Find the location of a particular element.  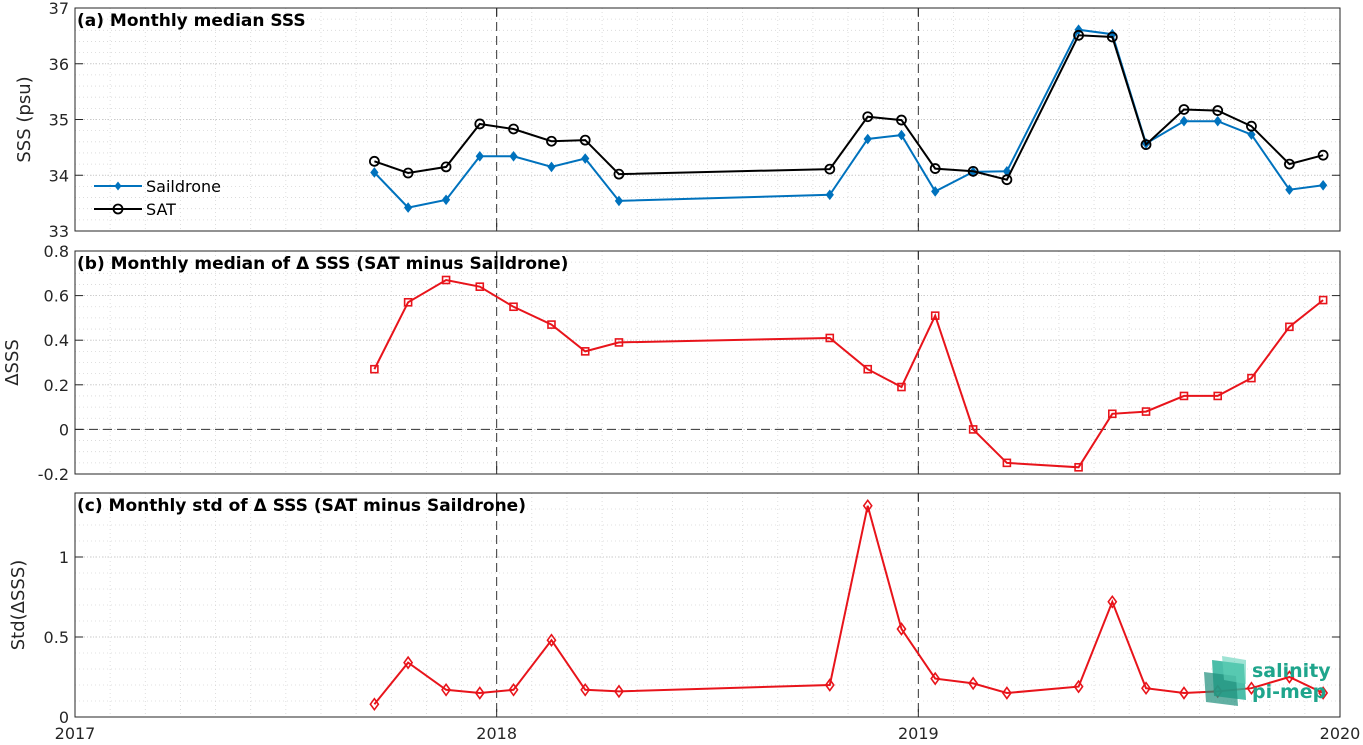

salinity-pi-mep-logo-icon is located at coordinates (1225, 681).